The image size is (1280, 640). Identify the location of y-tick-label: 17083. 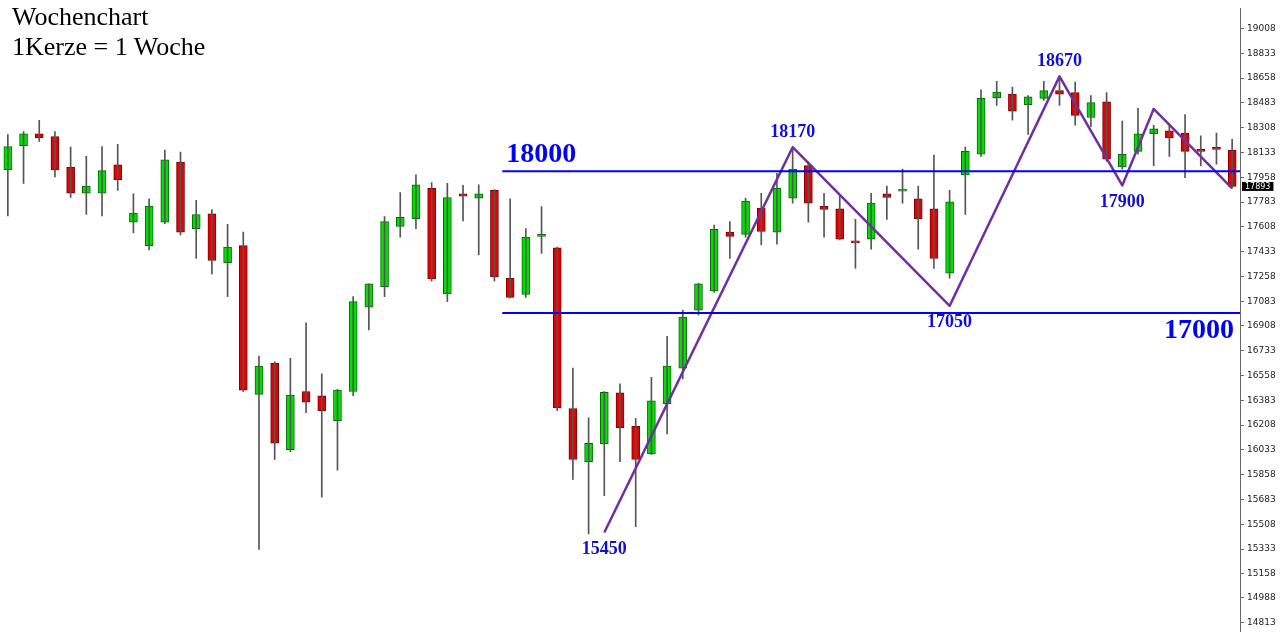
(1261, 300).